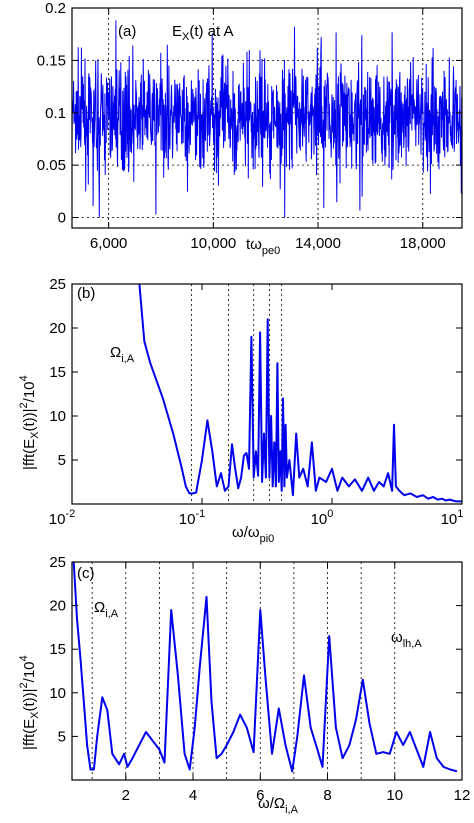  What do you see at coordinates (29, 702) in the screenshot?
I see `y-axis-label-c: |fft(EX(t))|2/104` at bounding box center [29, 702].